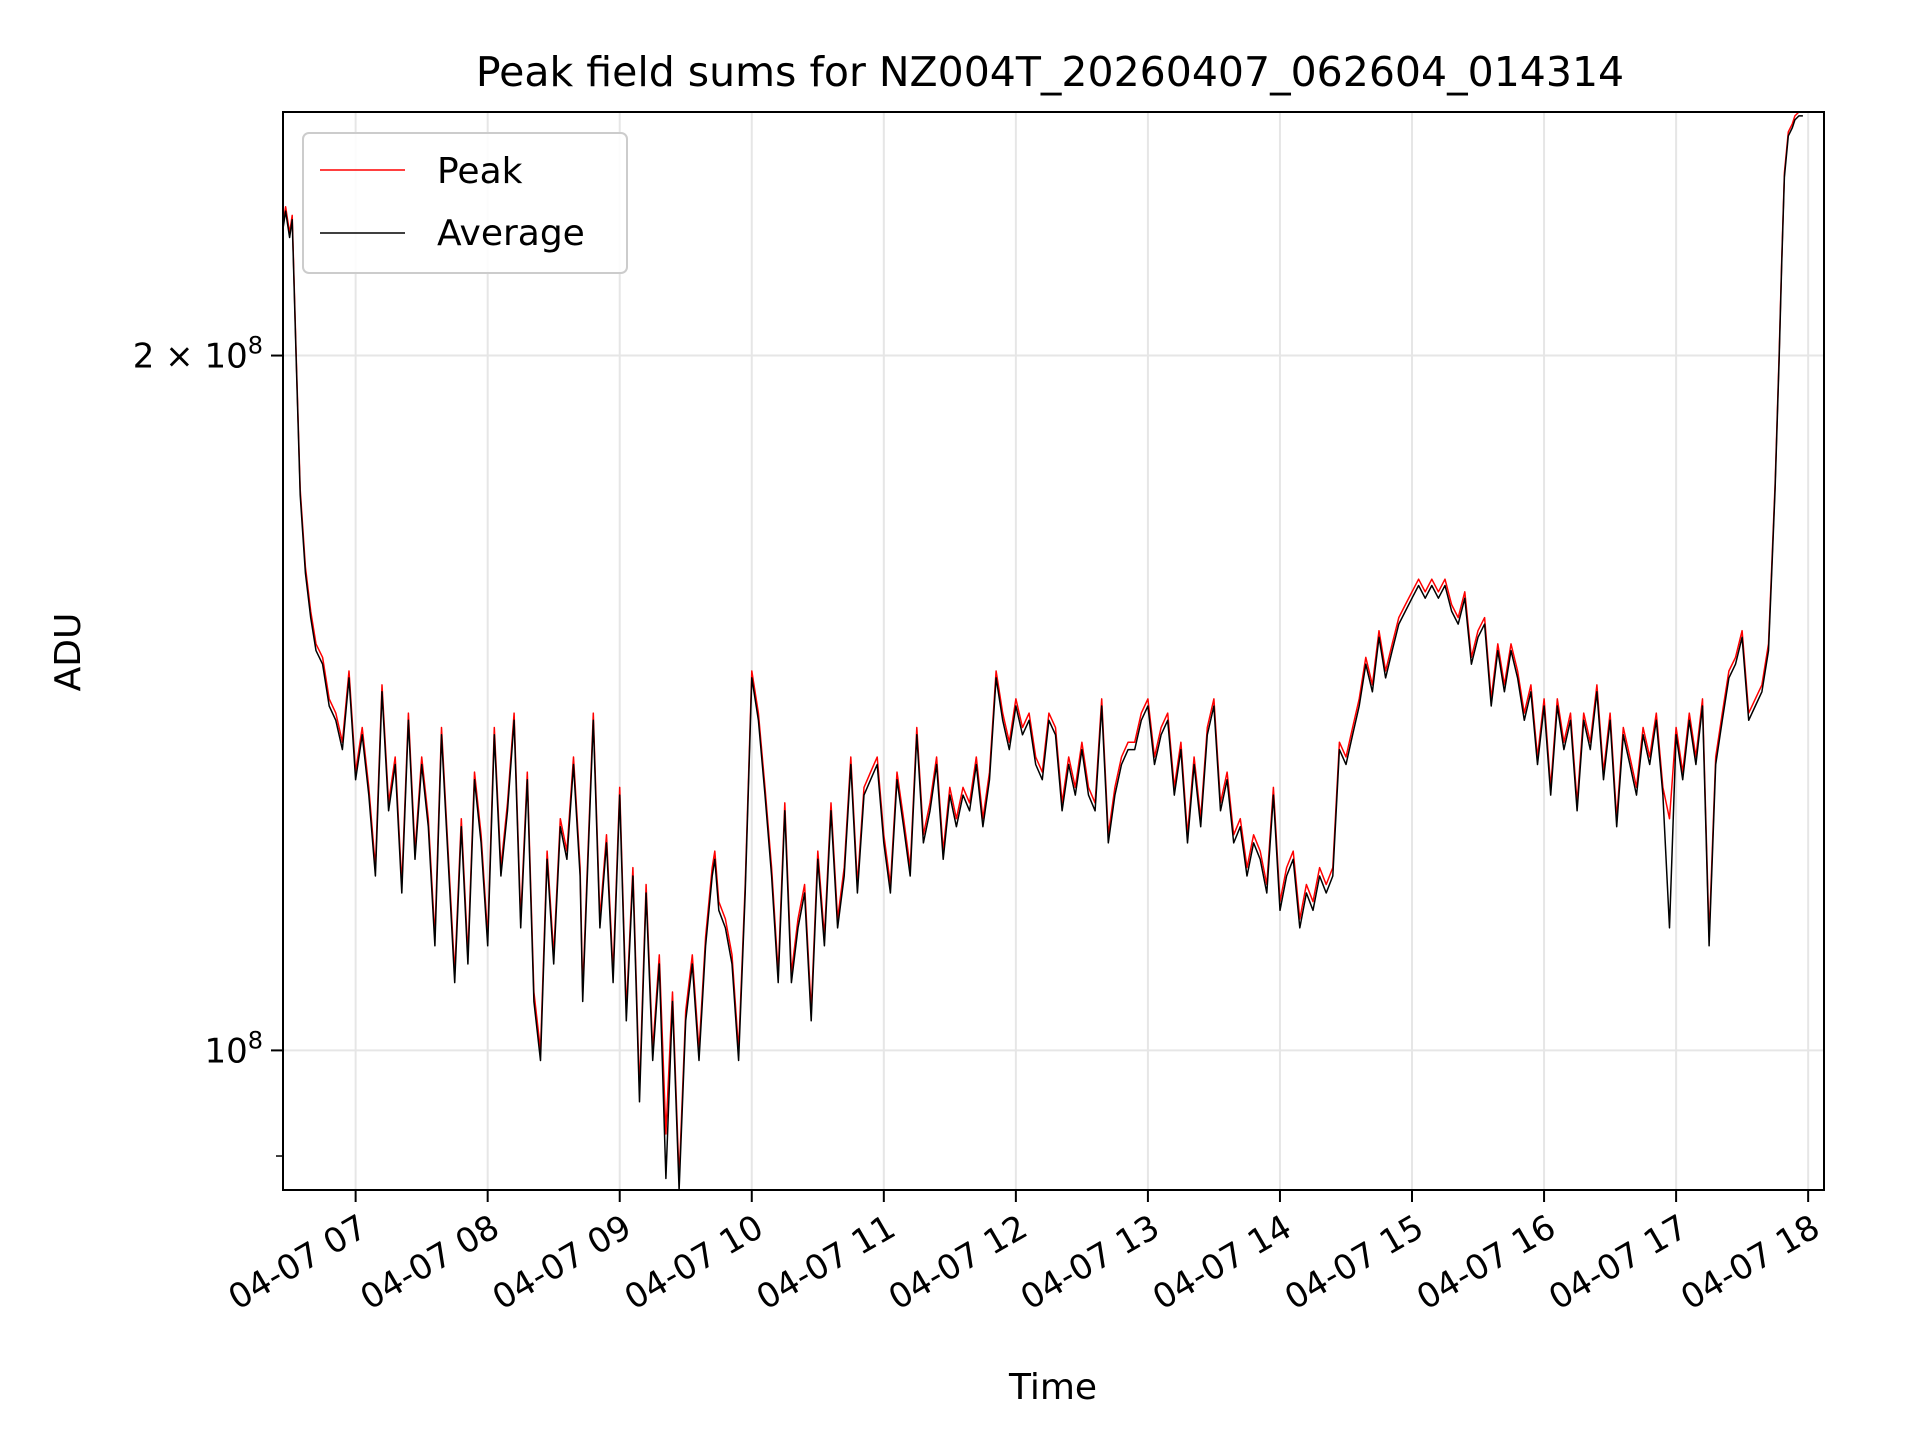  I want to click on y-tick-label: 2 × 108, so click(198, 354).